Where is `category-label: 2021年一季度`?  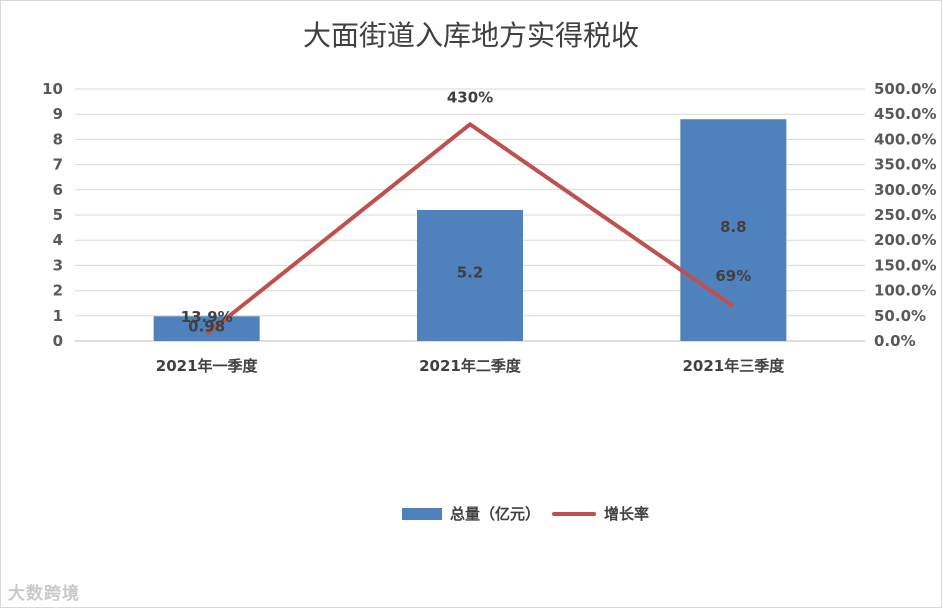 category-label: 2021年一季度 is located at coordinates (207, 366).